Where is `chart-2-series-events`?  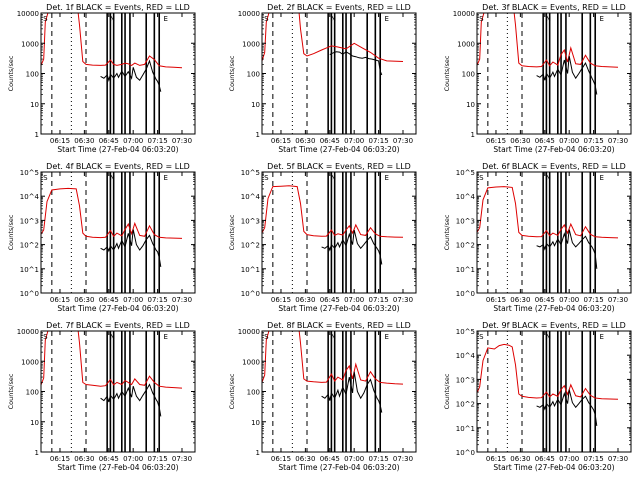
chart-2-series-events is located at coordinates (356, 63).